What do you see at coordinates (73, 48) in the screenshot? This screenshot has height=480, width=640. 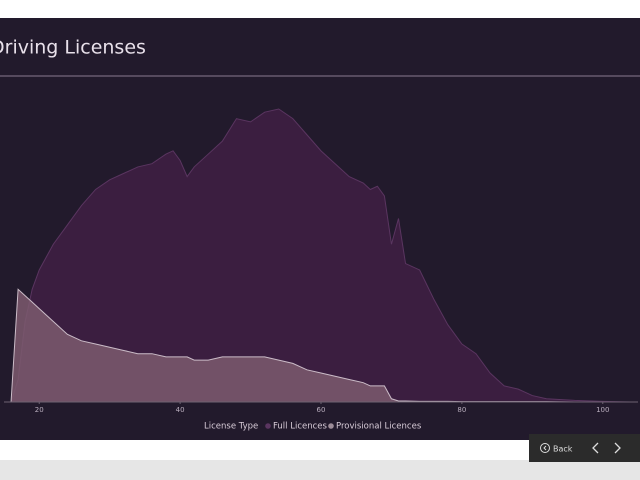 I see `chart-title: Driving Licenses` at bounding box center [73, 48].